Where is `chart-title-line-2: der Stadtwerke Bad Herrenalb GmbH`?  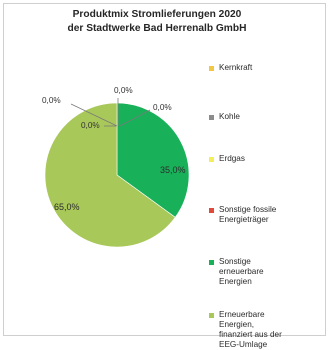 chart-title-line-2: der Stadtwerke Bad Herrenalb GmbH is located at coordinates (157, 28).